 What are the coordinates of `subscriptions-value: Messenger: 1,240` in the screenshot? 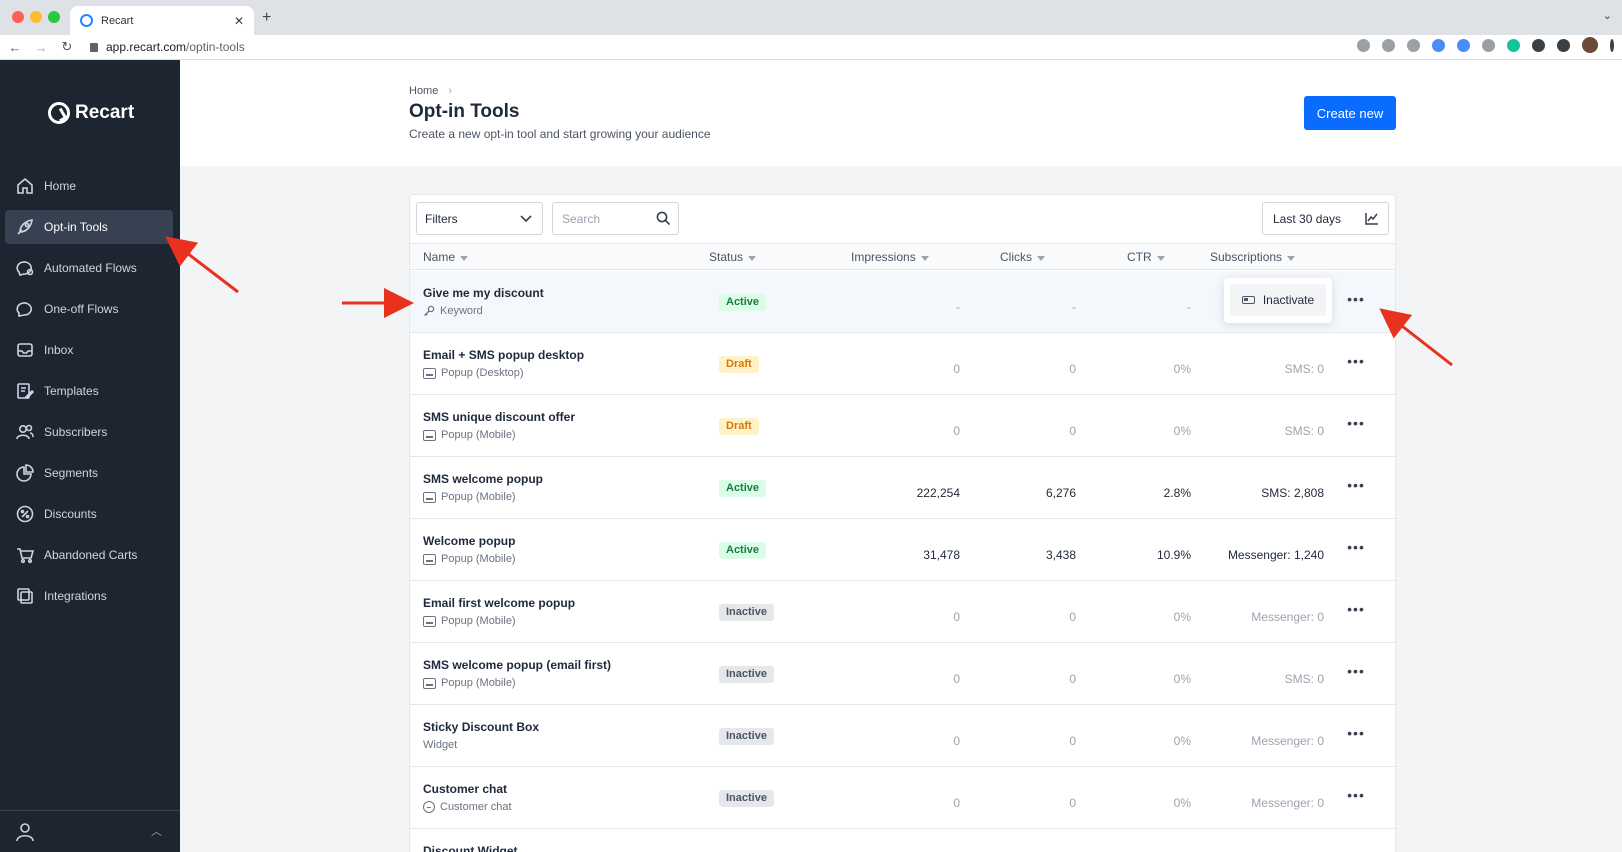 It's located at (1275, 555).